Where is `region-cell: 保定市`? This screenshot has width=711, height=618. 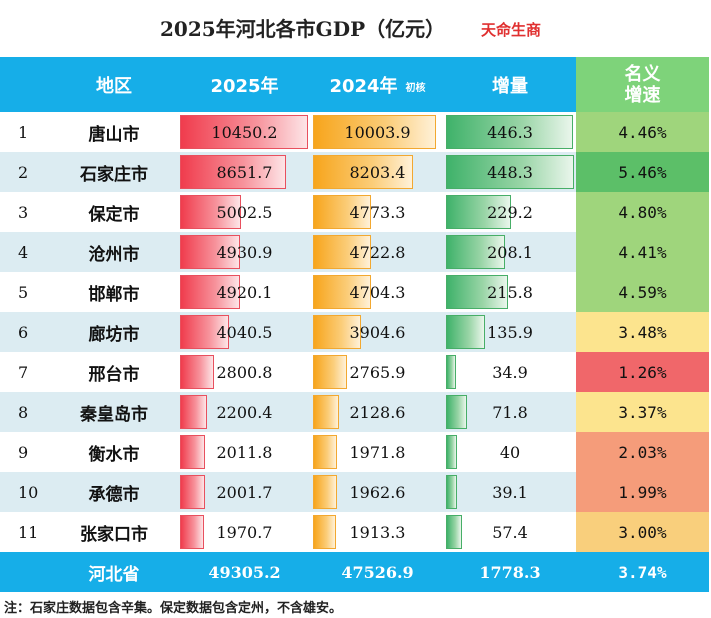 region-cell: 保定市 is located at coordinates (114, 214).